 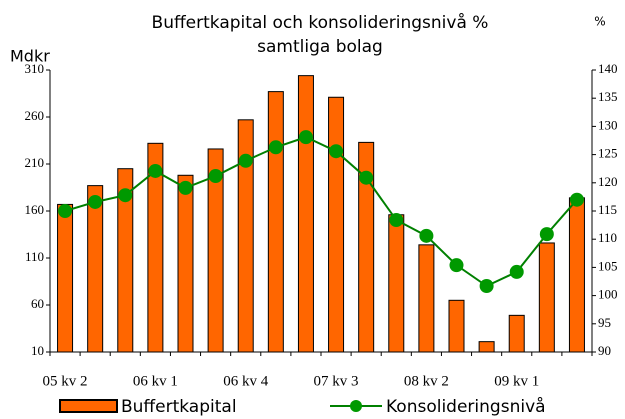 I want to click on y-tick-label: 110, so click(x=34, y=256).